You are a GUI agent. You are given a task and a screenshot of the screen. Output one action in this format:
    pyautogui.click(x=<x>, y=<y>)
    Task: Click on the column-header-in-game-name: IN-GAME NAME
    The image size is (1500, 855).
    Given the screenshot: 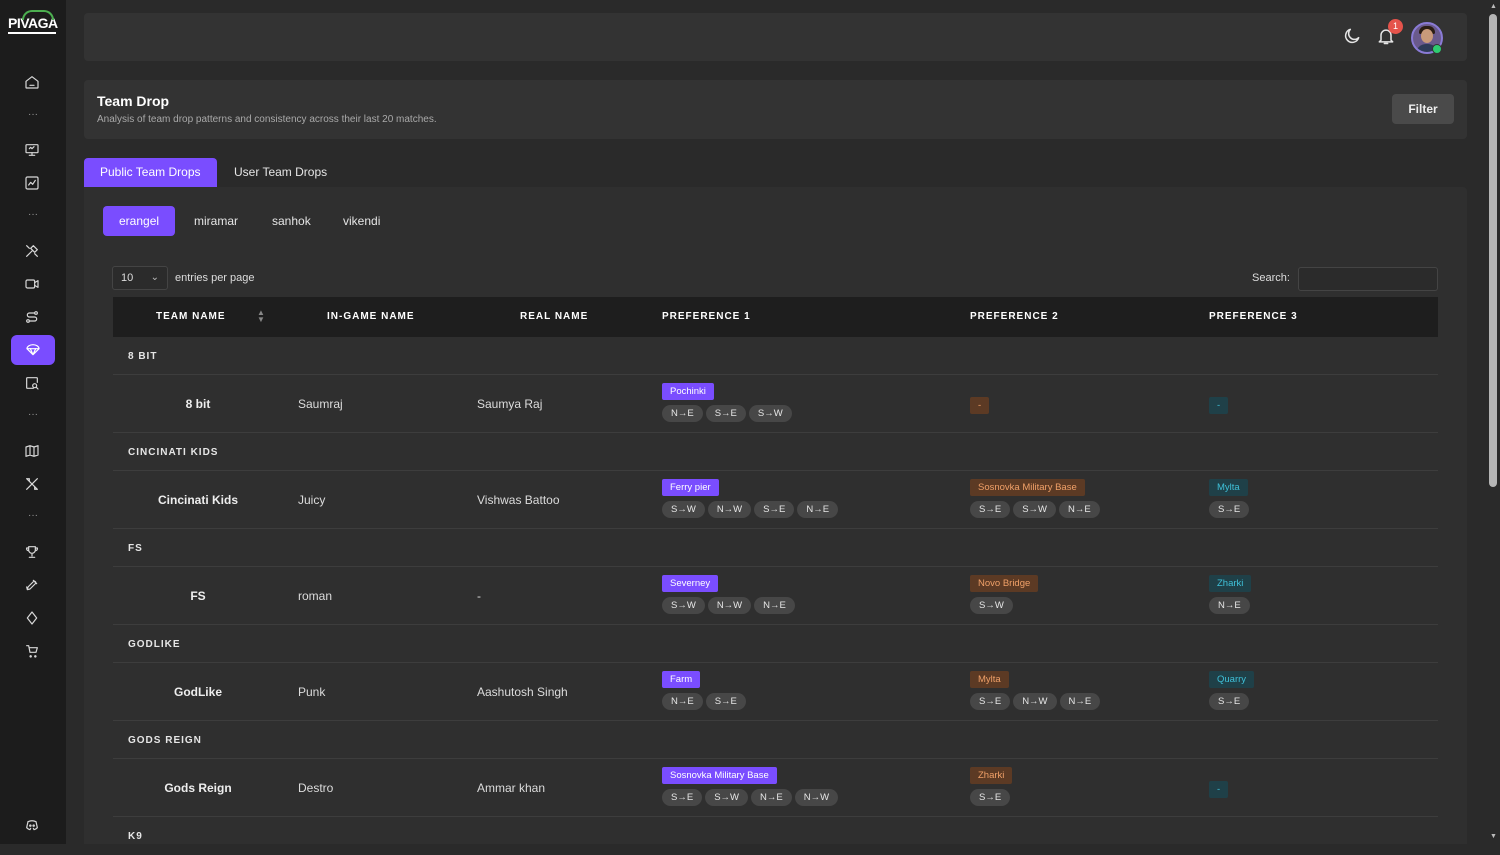 What is the action you would take?
    pyautogui.click(x=371, y=316)
    